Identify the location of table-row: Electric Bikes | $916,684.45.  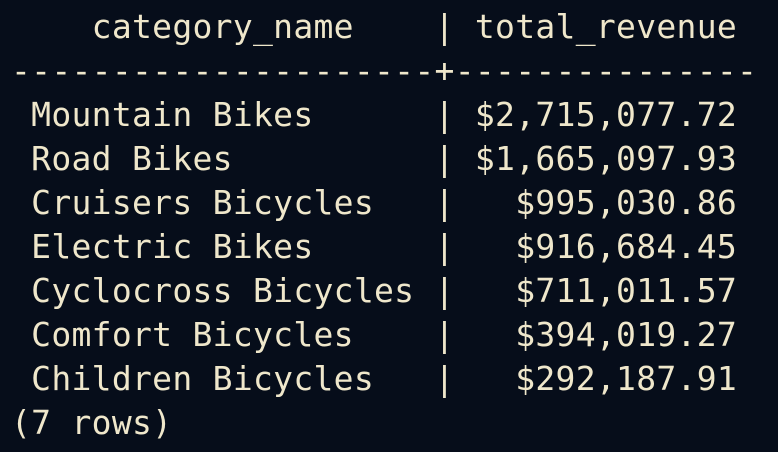
(374, 246).